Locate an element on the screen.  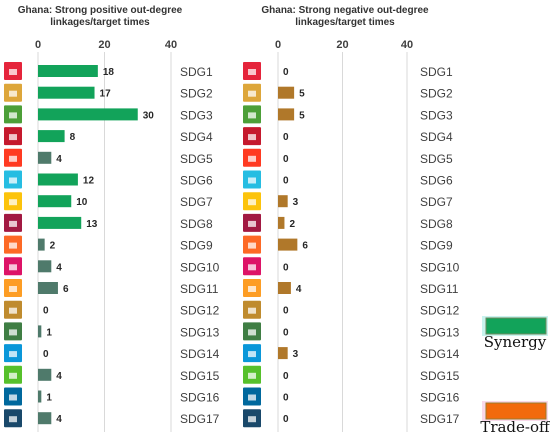
category-label-sdg15: SDG15 is located at coordinates (440, 376).